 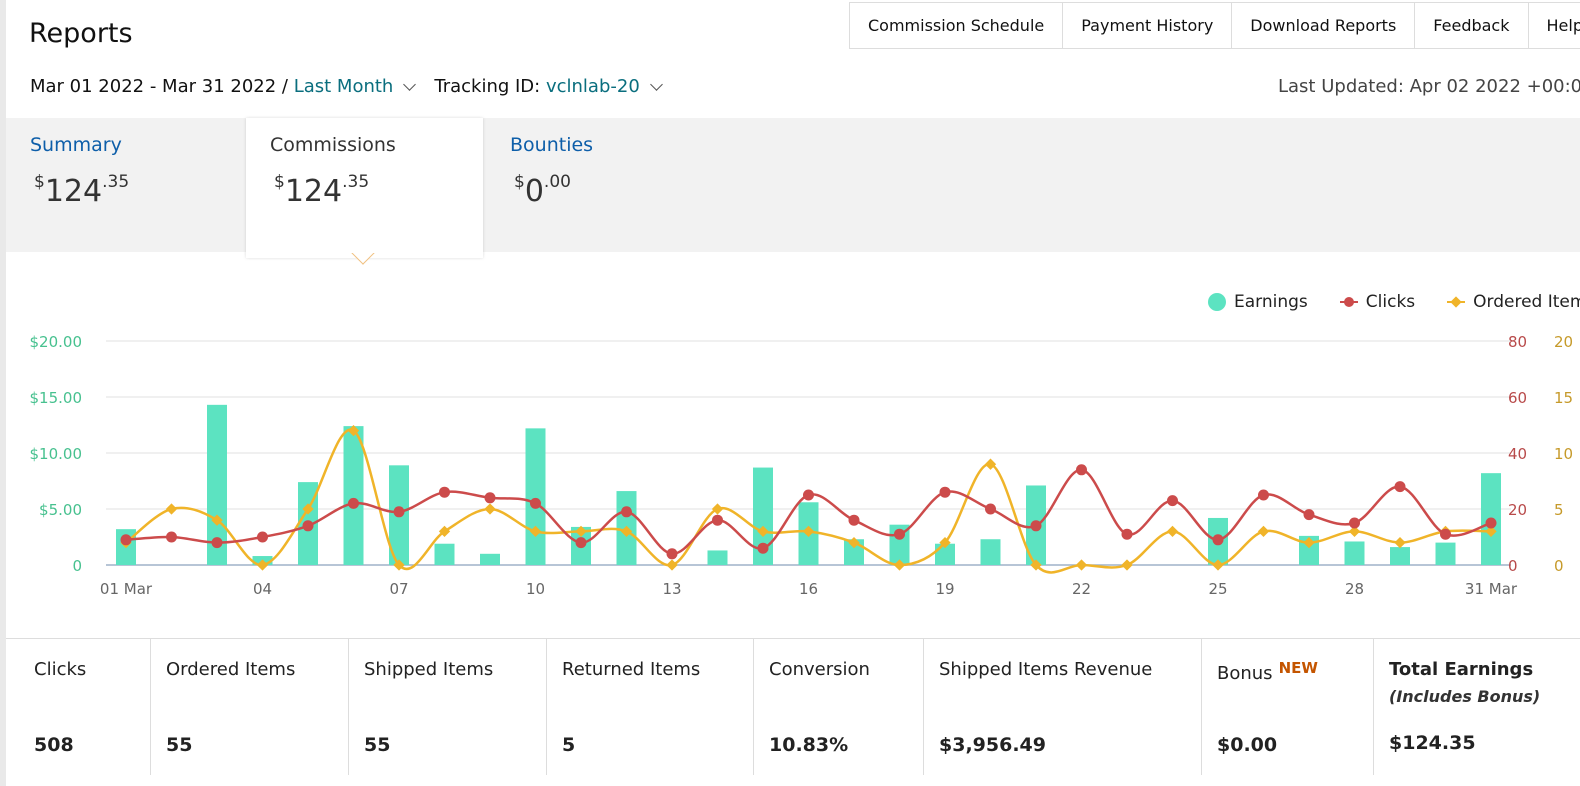 I want to click on legend-ordered-items: Ordered Items, so click(x=1513, y=302).